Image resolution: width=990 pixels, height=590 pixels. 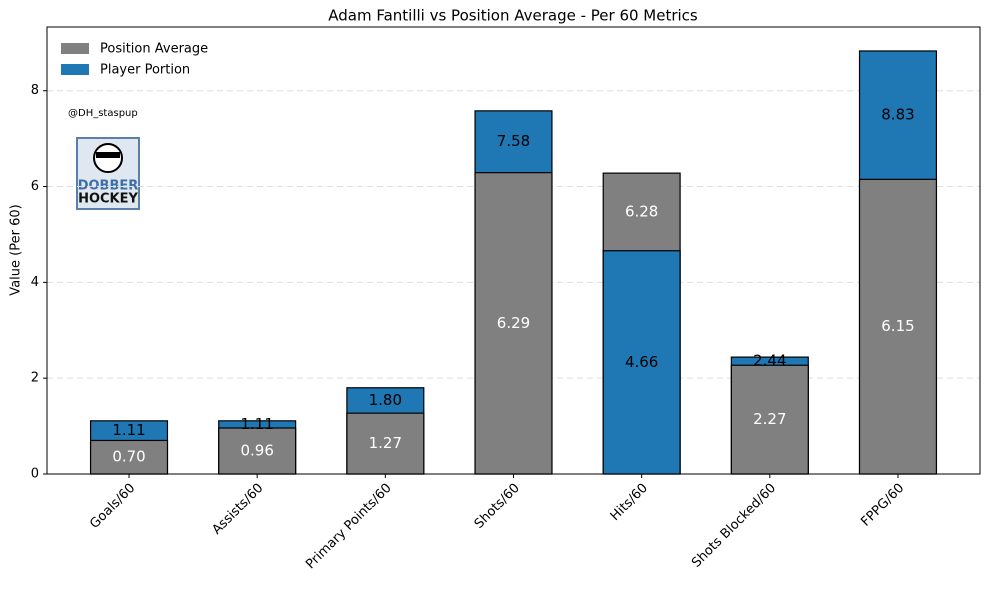 I want to click on value-label: 6.29, so click(x=513, y=323).